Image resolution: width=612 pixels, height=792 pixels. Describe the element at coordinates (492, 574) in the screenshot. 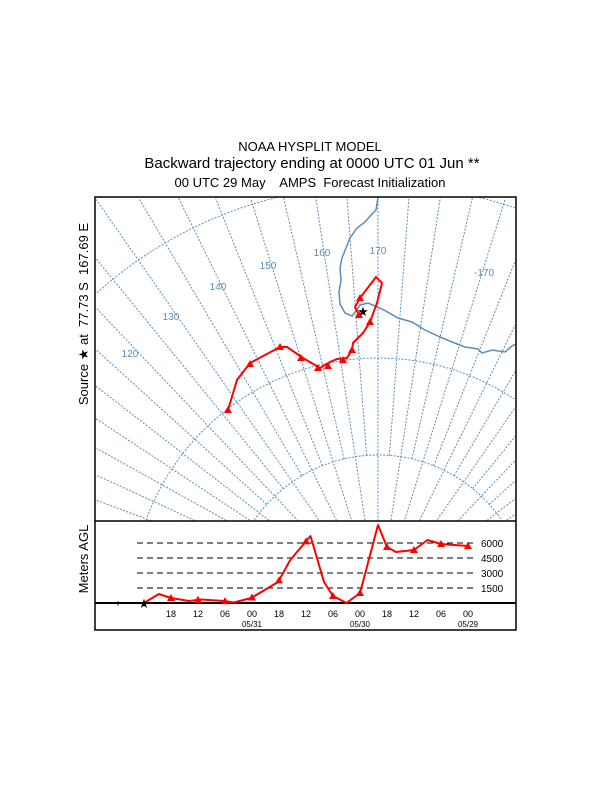

I see `height-tick-label: 3000` at that location.